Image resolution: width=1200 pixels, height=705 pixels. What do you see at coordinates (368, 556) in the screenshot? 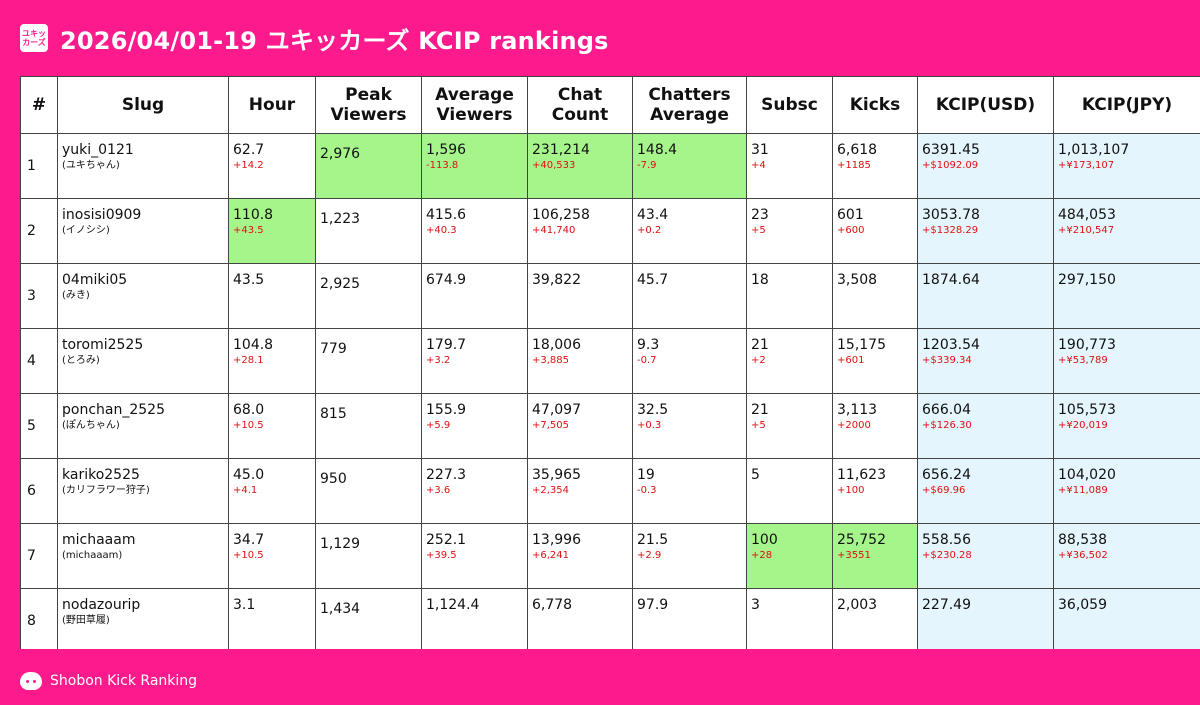
I see `peak-cell: 1,129` at bounding box center [368, 556].